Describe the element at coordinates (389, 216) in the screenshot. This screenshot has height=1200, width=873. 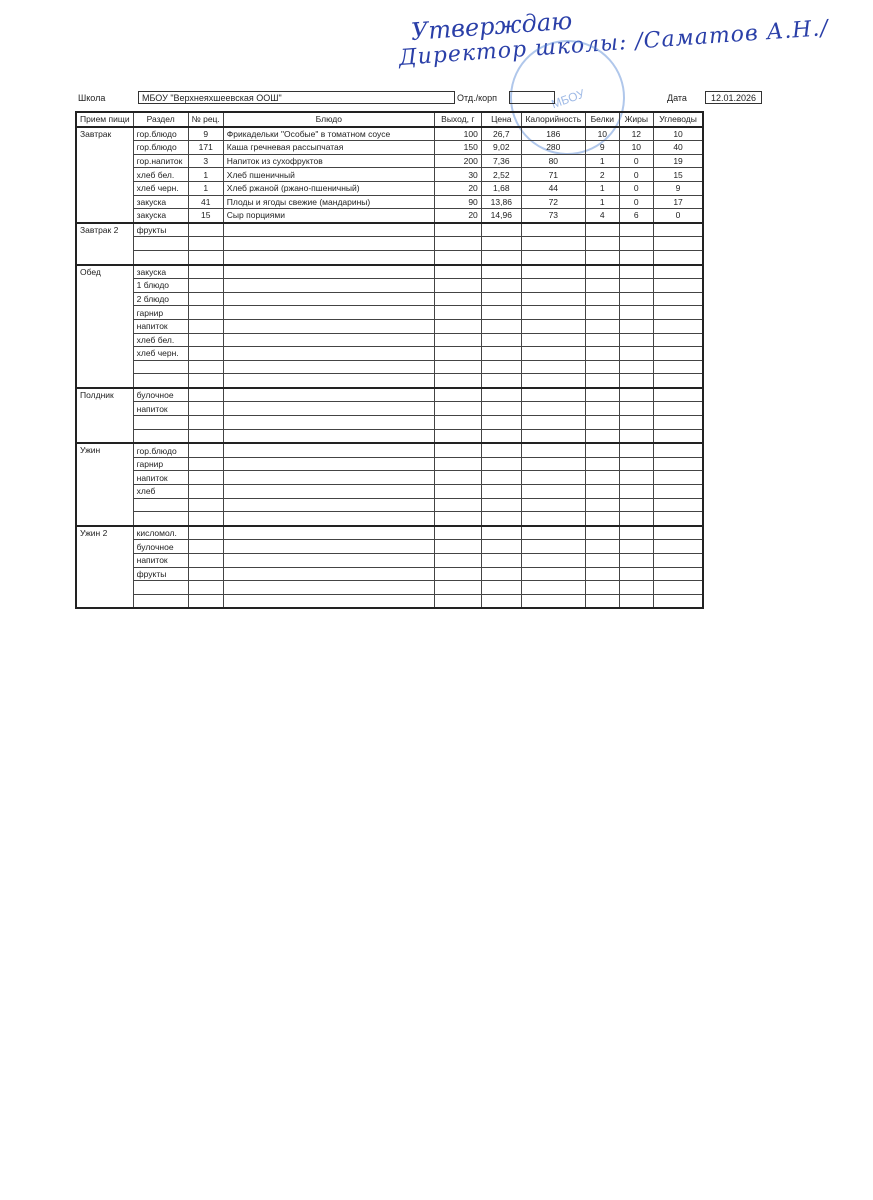
I see `table-row: закуска 15 Сыр порциями 20 14,96 73 4 6 0` at that location.